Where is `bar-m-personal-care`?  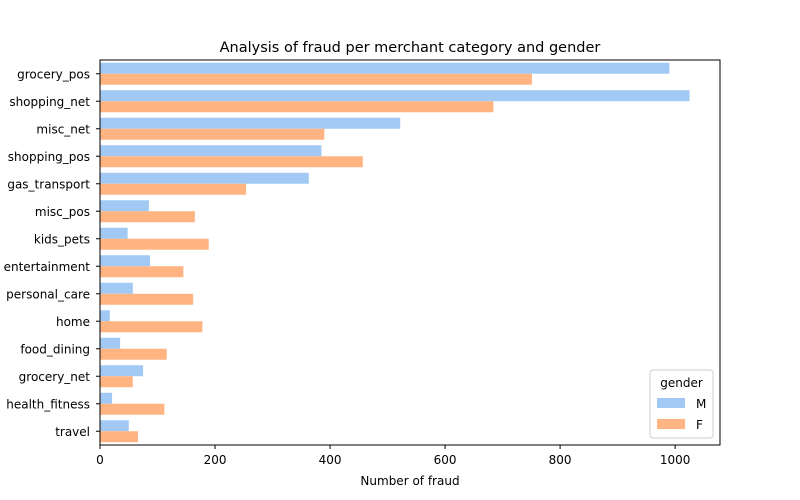 bar-m-personal-care is located at coordinates (116, 288).